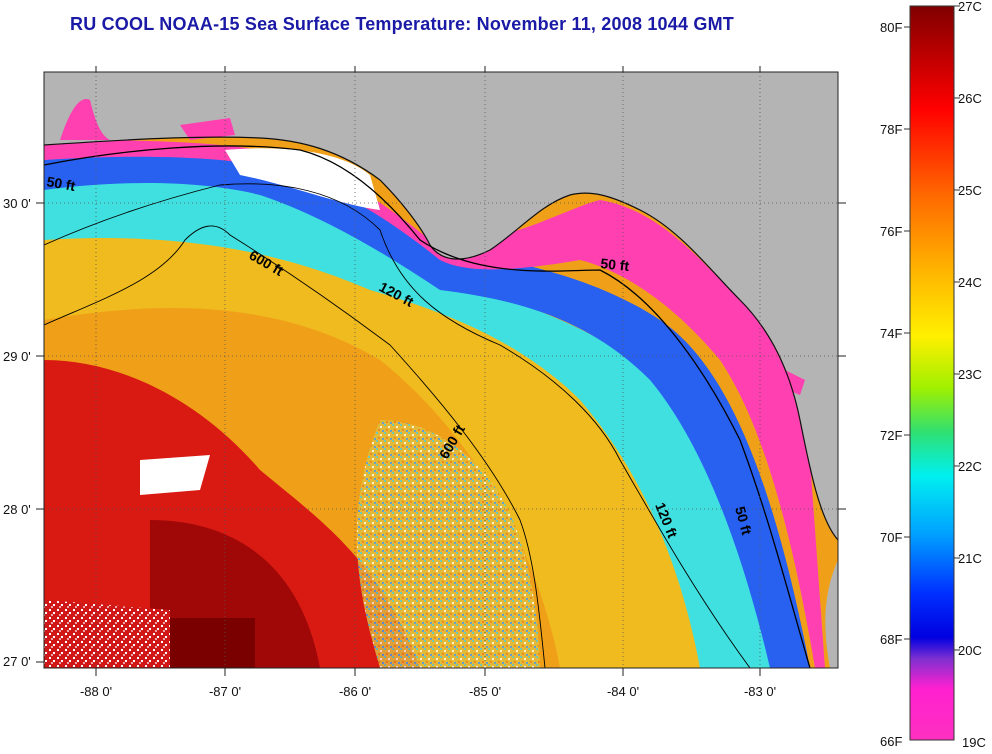 The height and width of the screenshot is (754, 992). I want to click on hottest-patch, so click(210, 643).